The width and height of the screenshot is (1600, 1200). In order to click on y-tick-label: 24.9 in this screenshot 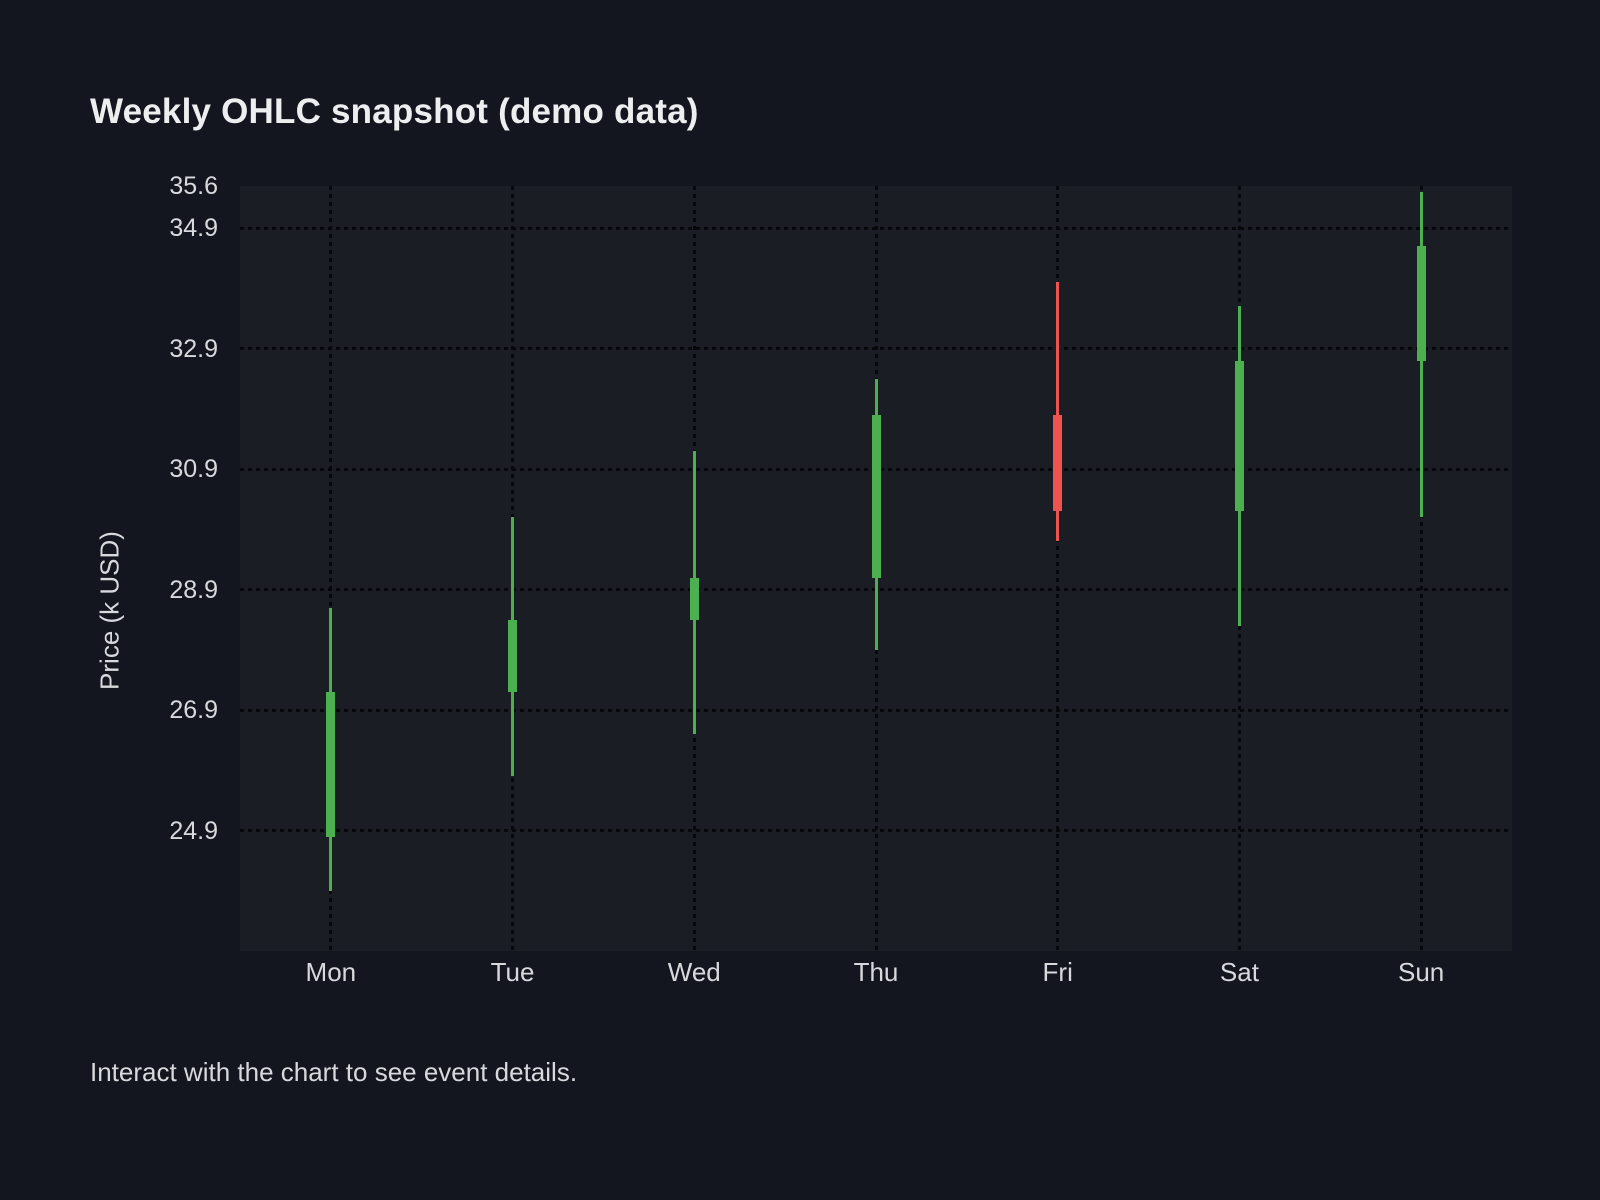, I will do `click(193, 830)`.